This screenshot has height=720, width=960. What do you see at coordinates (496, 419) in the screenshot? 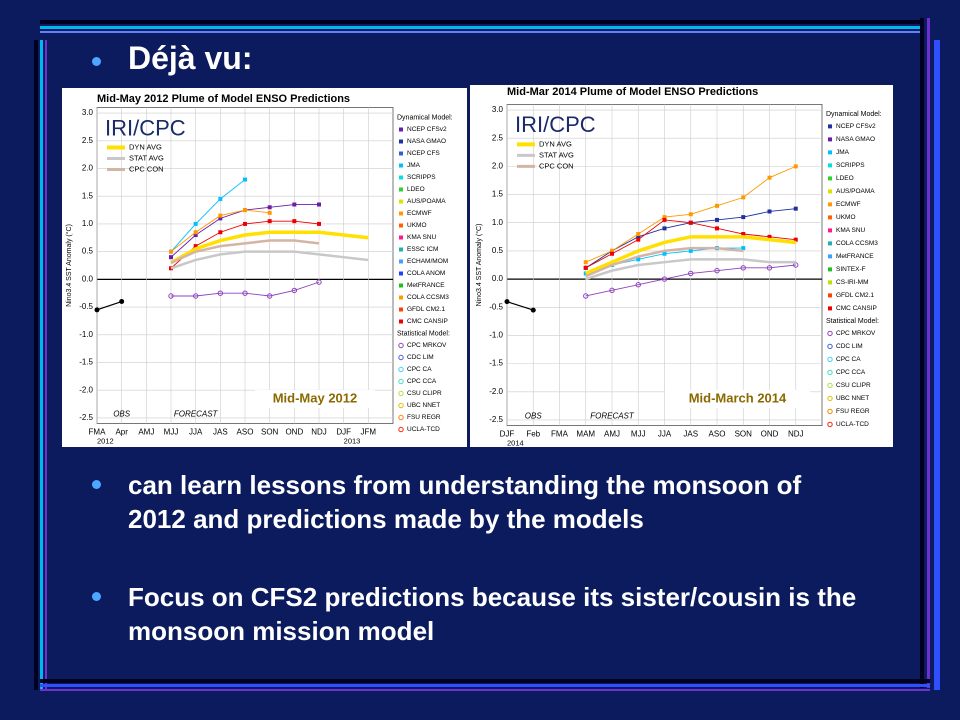
I see `y-tick-label: -2.5` at bounding box center [496, 419].